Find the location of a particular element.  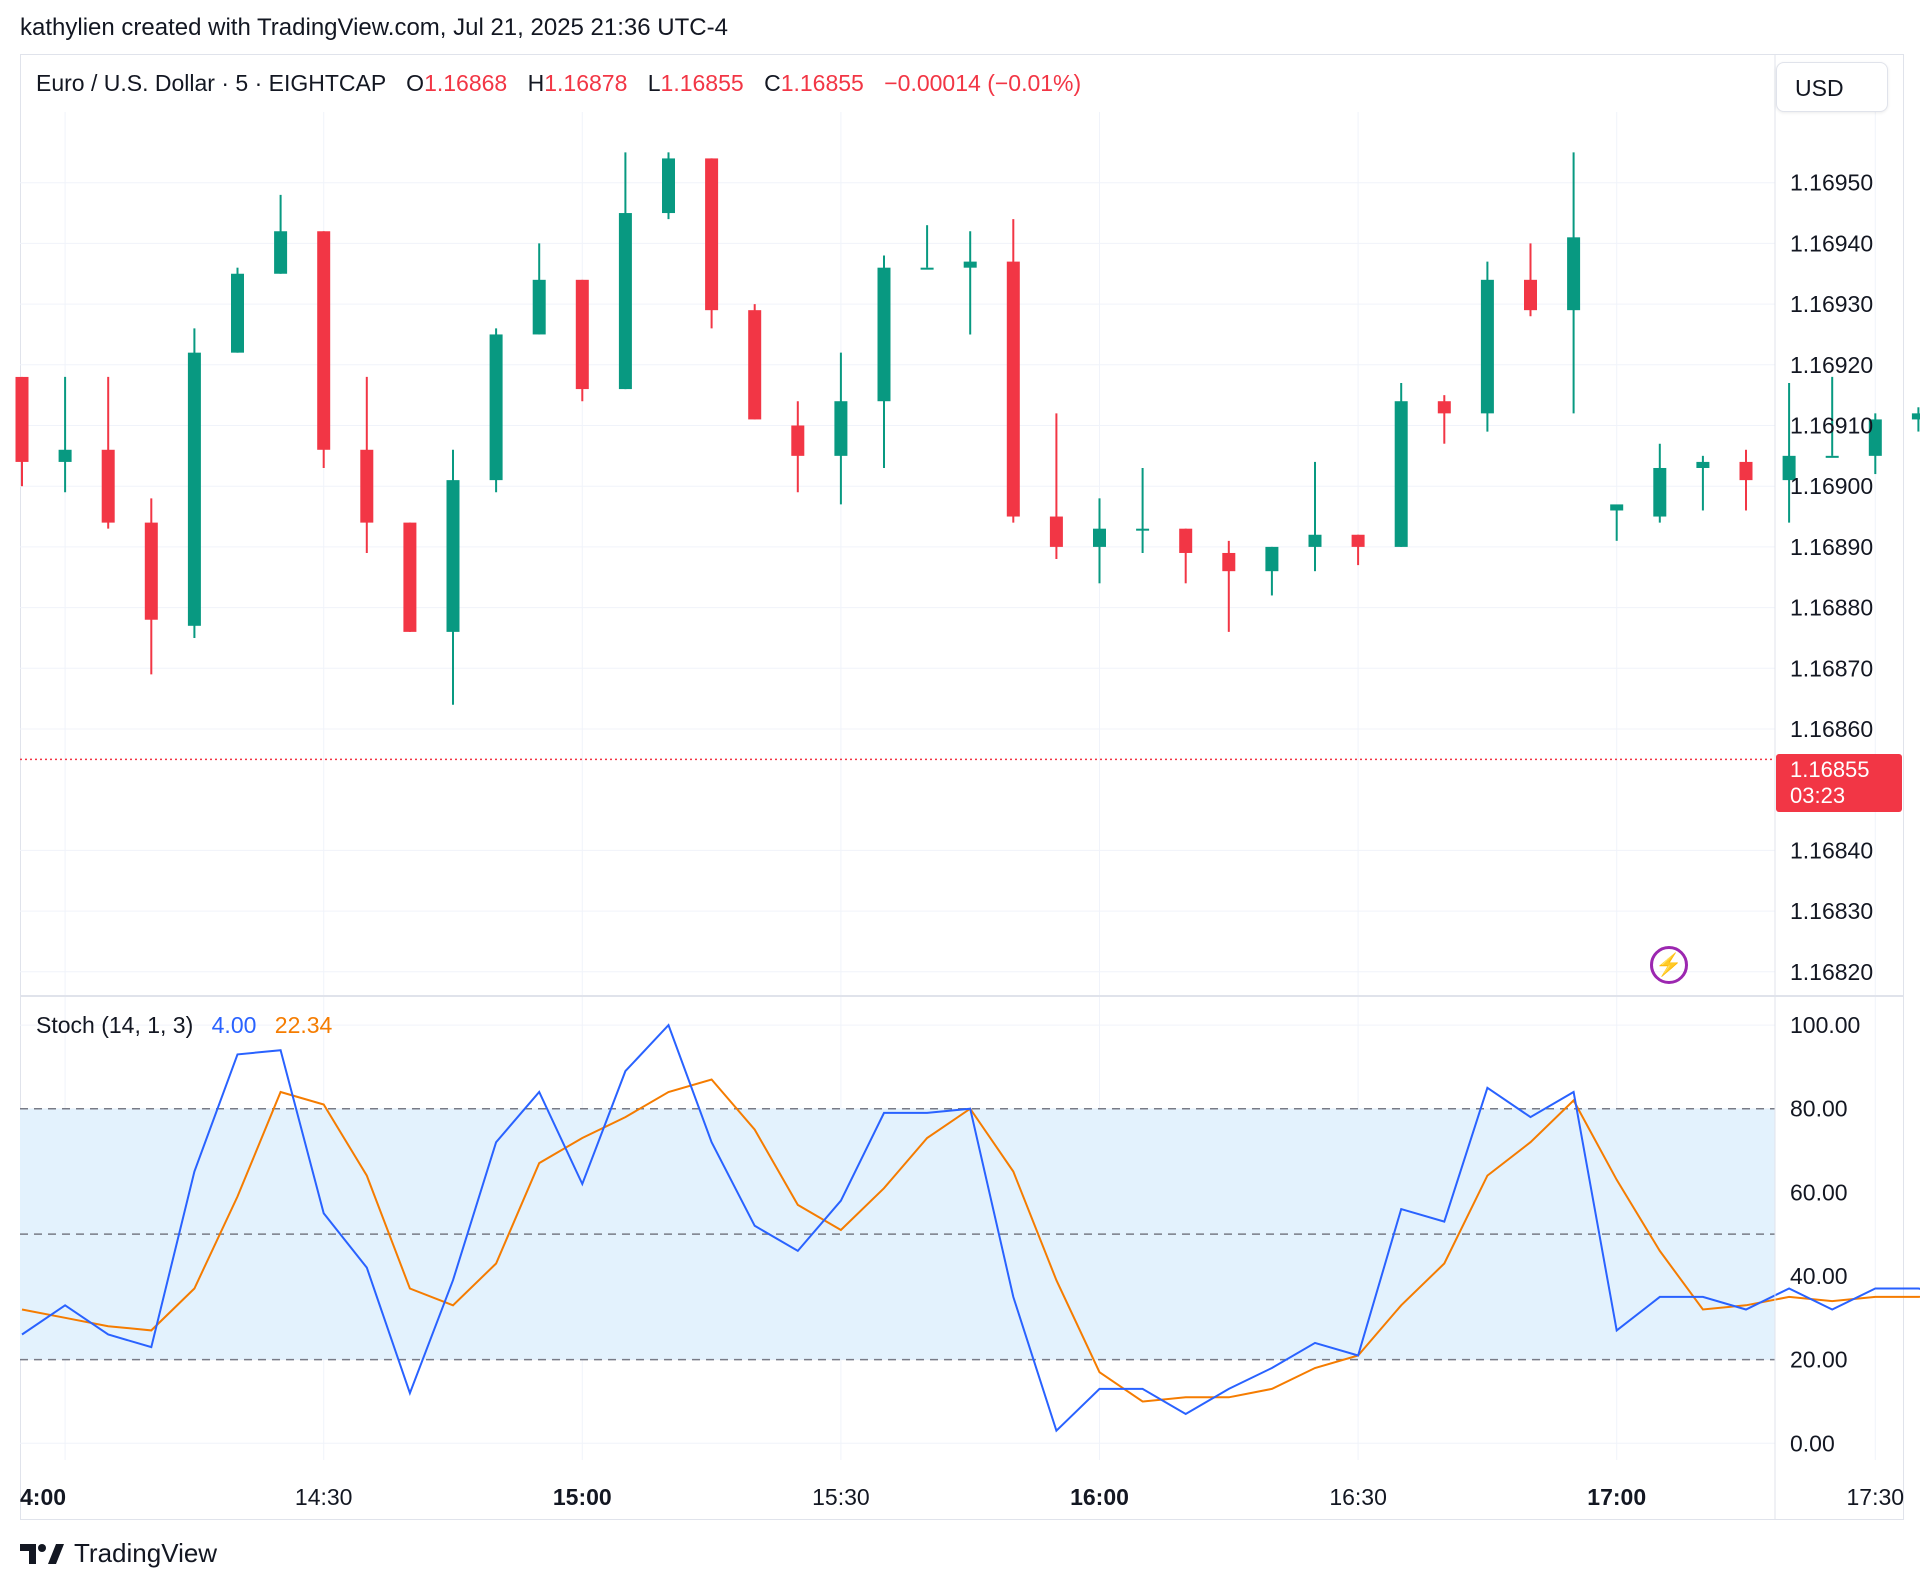

price-tag-price: 1.16855 is located at coordinates (1830, 769).